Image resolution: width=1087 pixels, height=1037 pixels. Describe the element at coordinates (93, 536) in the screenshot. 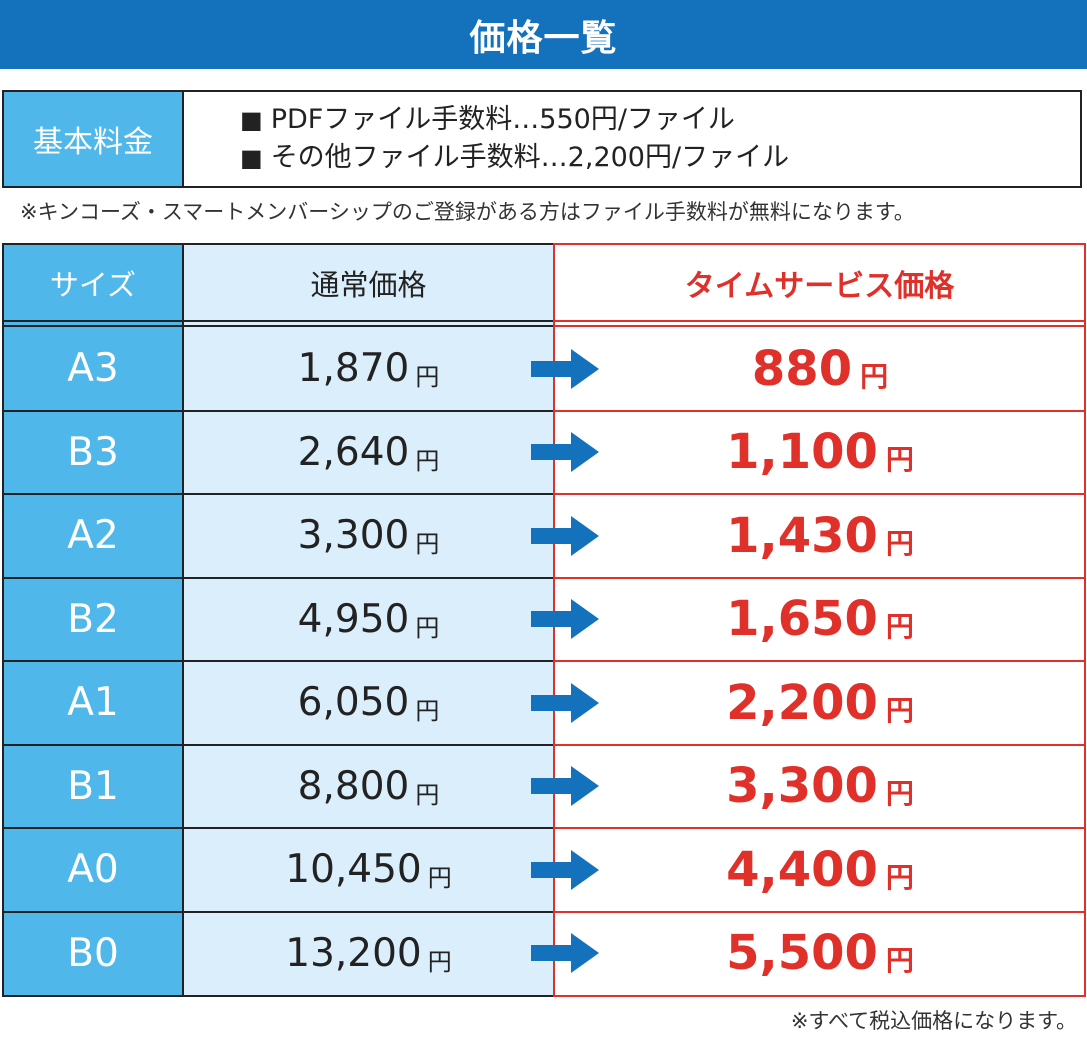

I see `size-cell: A2` at that location.